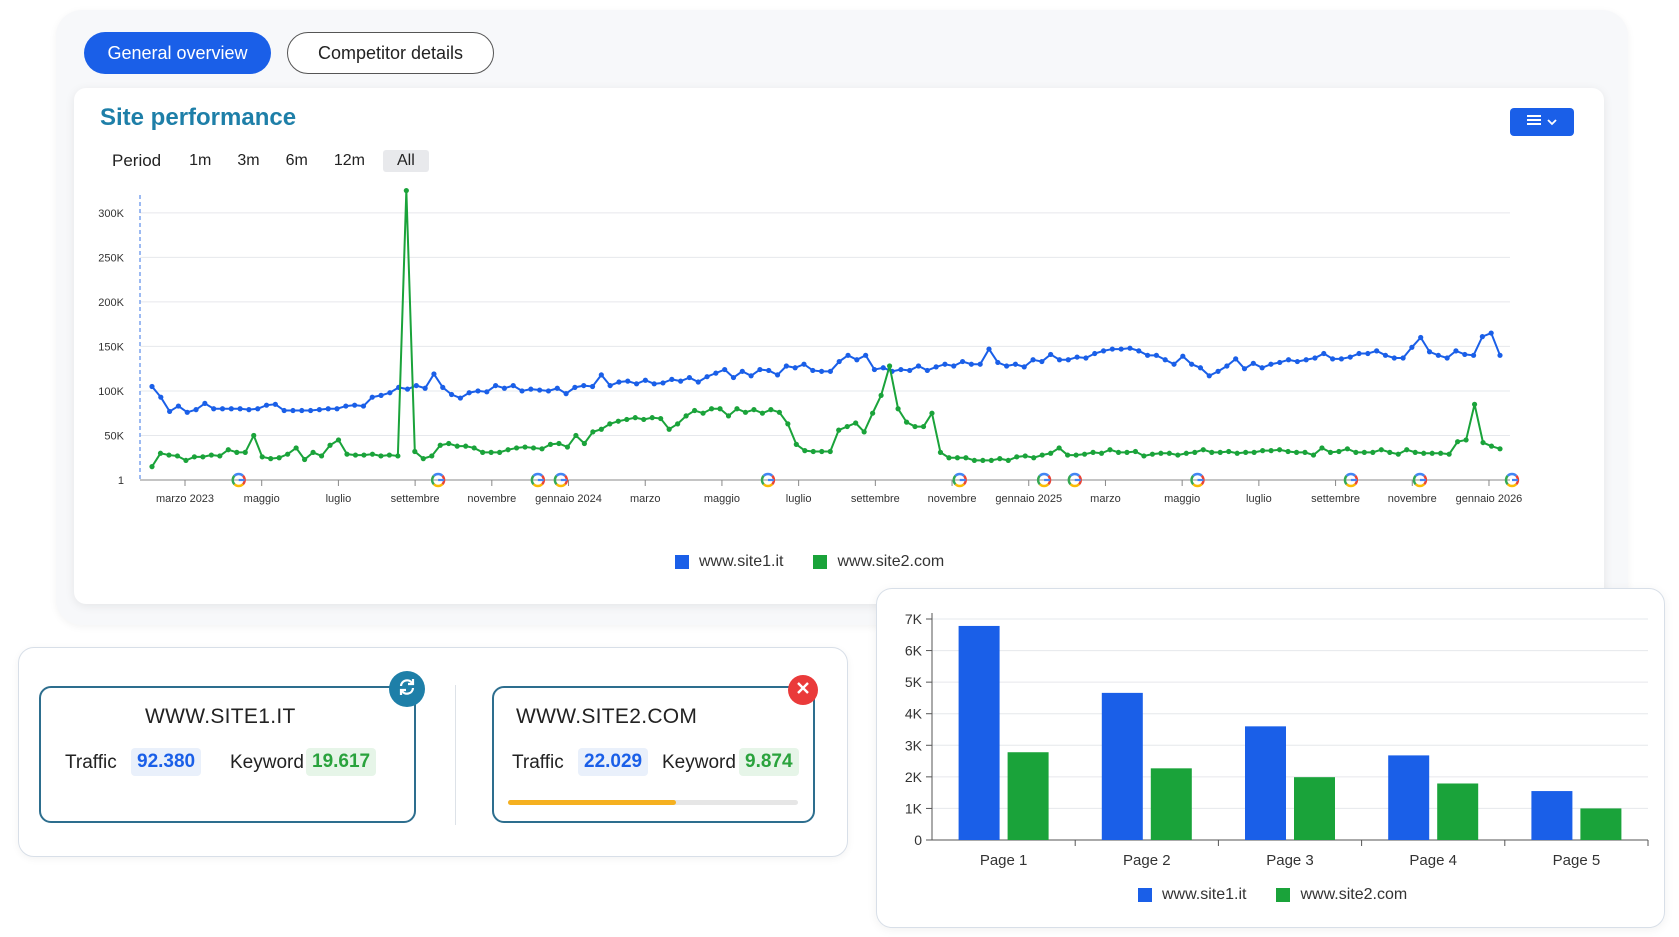 This screenshot has height=937, width=1679. What do you see at coordinates (878, 562) in the screenshot?
I see `legend-item-site2: www.site2.com` at bounding box center [878, 562].